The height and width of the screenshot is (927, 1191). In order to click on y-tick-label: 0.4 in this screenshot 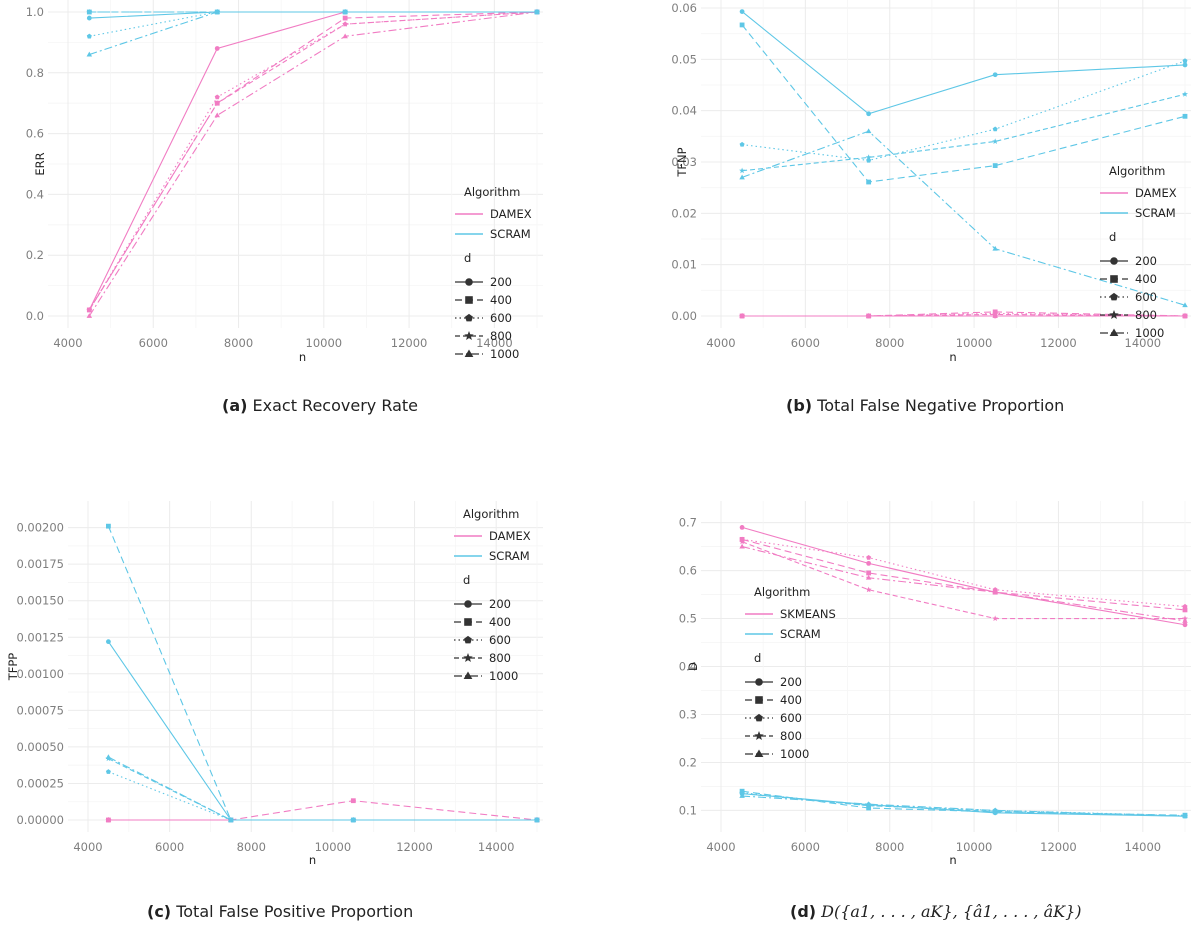, I will do `click(35, 194)`.